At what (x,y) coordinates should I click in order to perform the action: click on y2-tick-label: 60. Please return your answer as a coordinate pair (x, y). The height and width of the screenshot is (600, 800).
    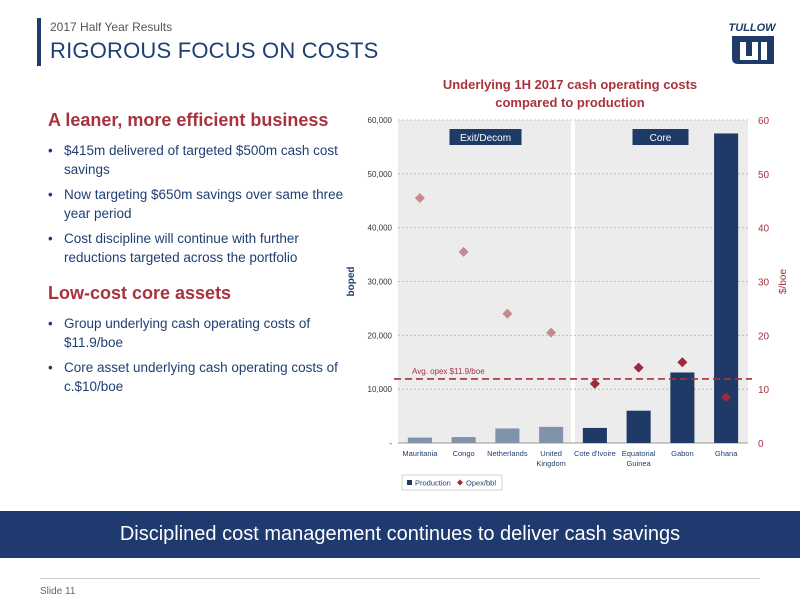
    Looking at the image, I should click on (764, 121).